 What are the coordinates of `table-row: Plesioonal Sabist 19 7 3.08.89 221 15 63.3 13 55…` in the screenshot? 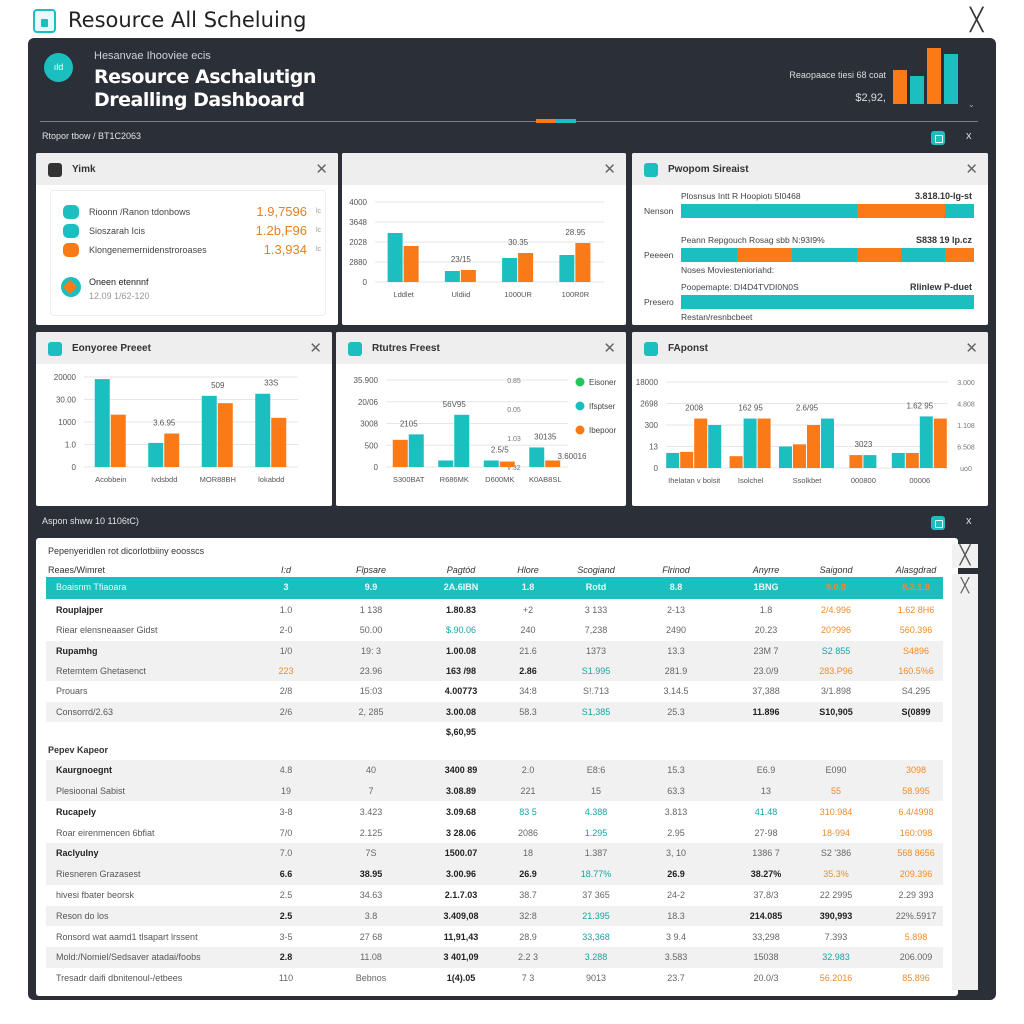 It's located at (494, 791).